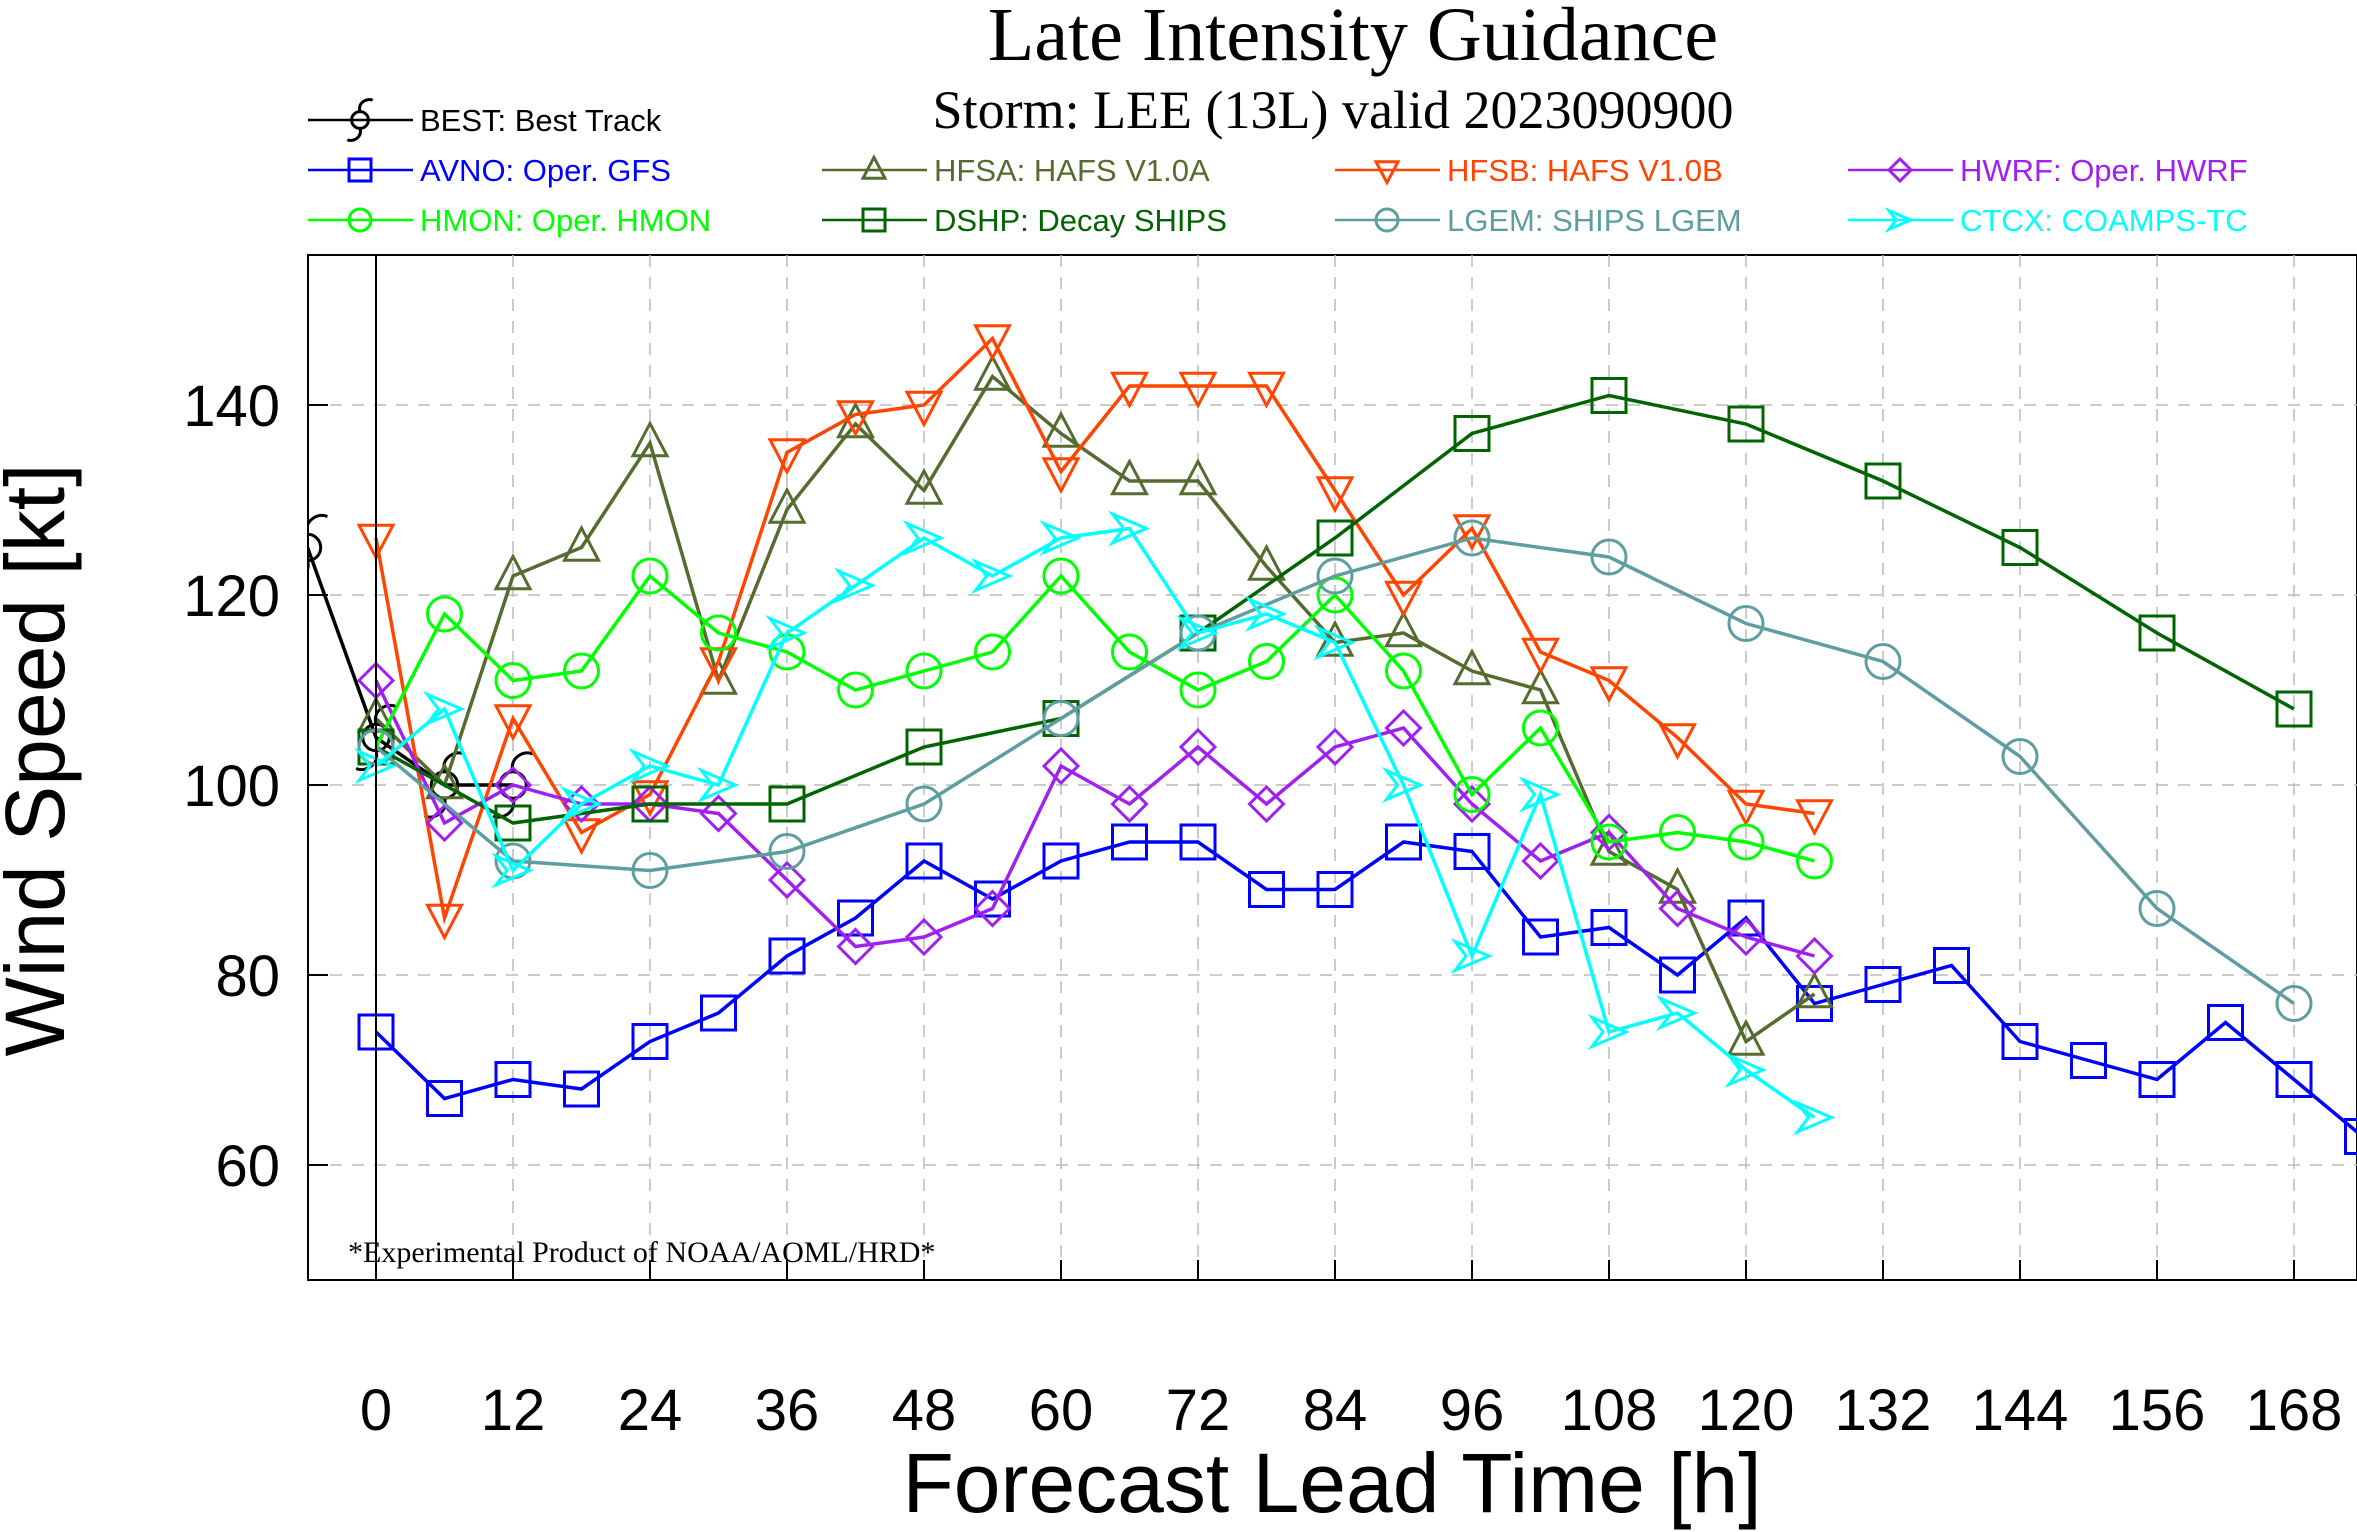 This screenshot has width=2357, height=1532. What do you see at coordinates (1585, 170) in the screenshot?
I see `legend-label: HFSB: HAFS V1.0B` at bounding box center [1585, 170].